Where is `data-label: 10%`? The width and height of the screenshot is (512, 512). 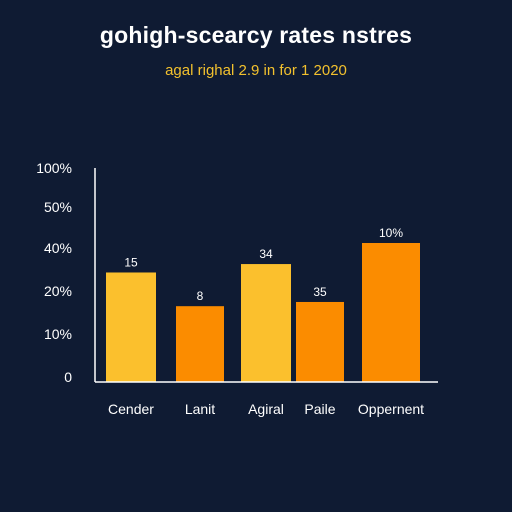
data-label: 10% is located at coordinates (391, 233).